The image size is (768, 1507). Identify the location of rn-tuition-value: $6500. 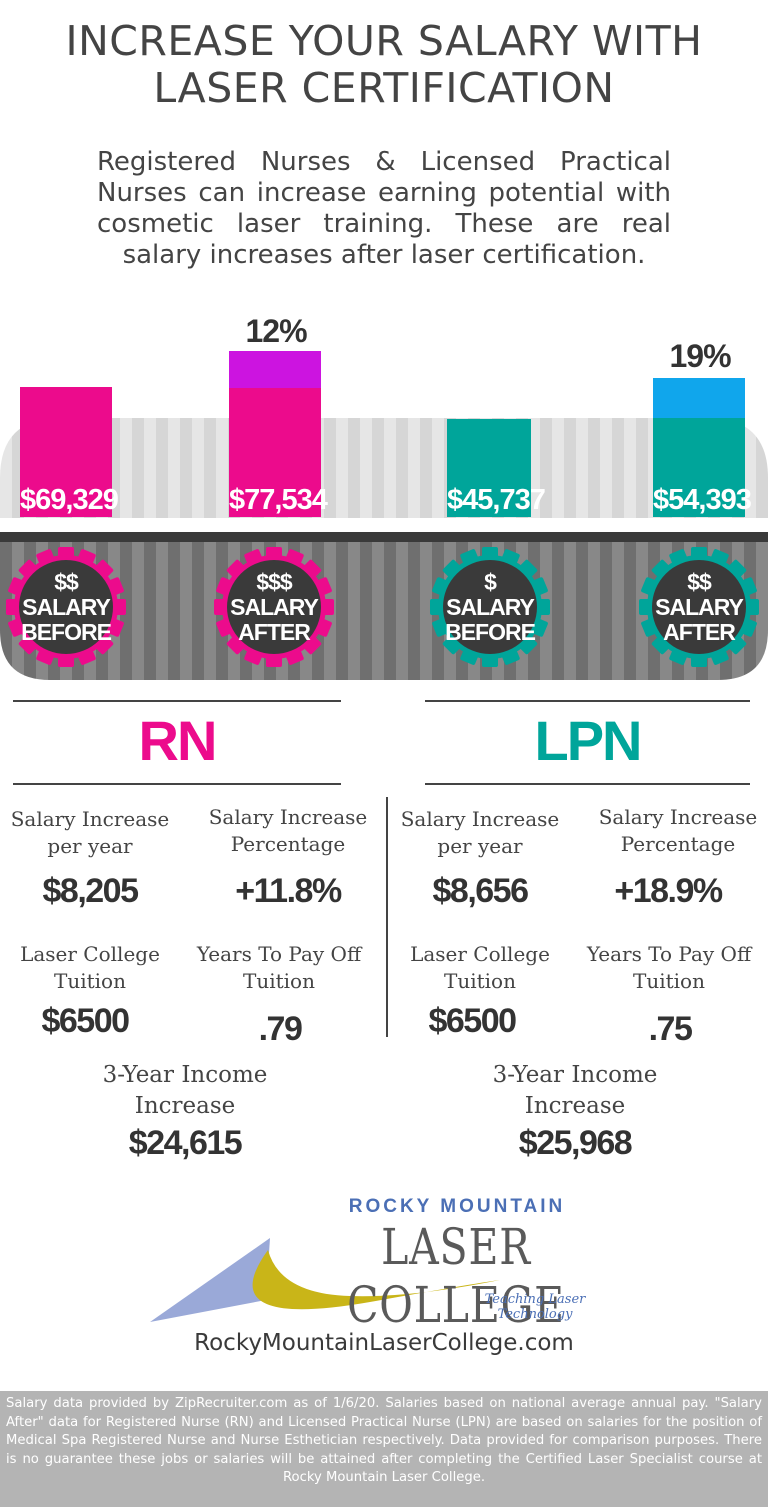
(85, 1021).